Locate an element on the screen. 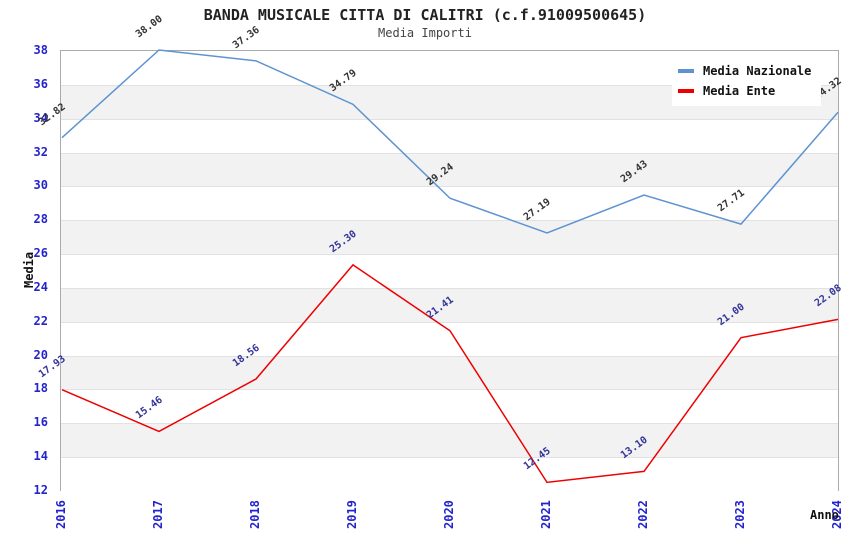 The image size is (850, 550). x-tick-label: 2023 is located at coordinates (740, 514).